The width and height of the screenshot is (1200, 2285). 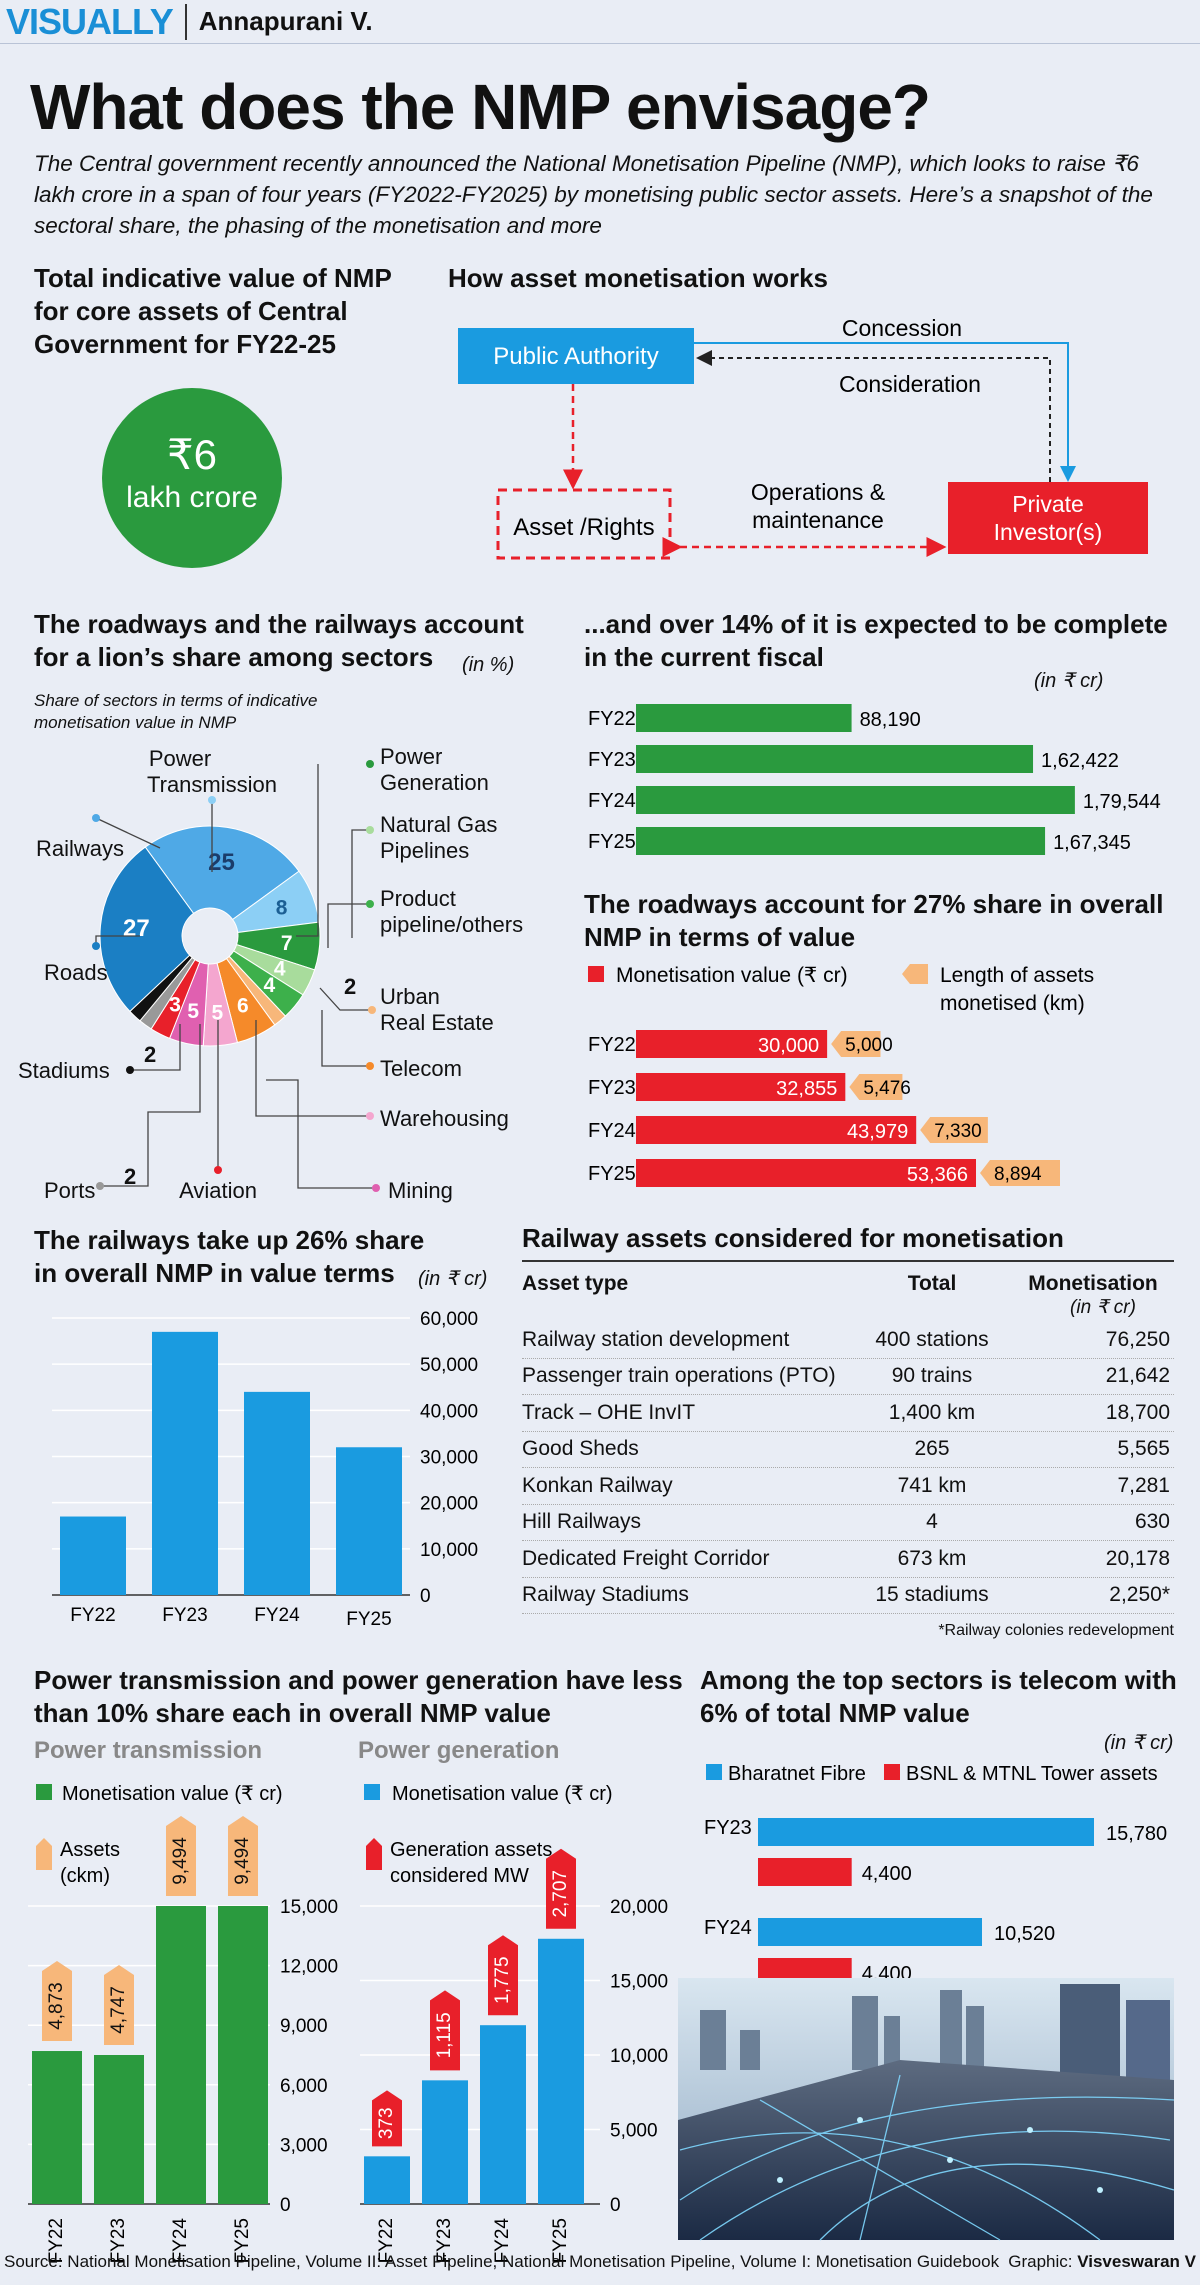 I want to click on completion-value-fy23: 1,62,422, so click(x=1080, y=761).